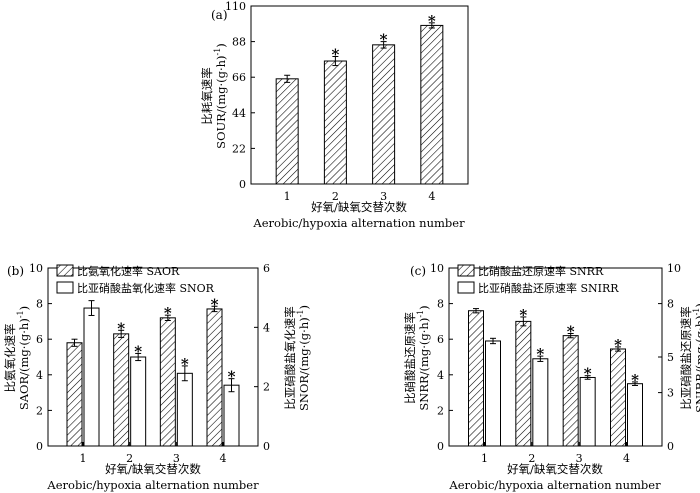 The height and width of the screenshot is (493, 700). Describe the element at coordinates (219, 15) in the screenshot. I see `panel-label: (a)` at that location.